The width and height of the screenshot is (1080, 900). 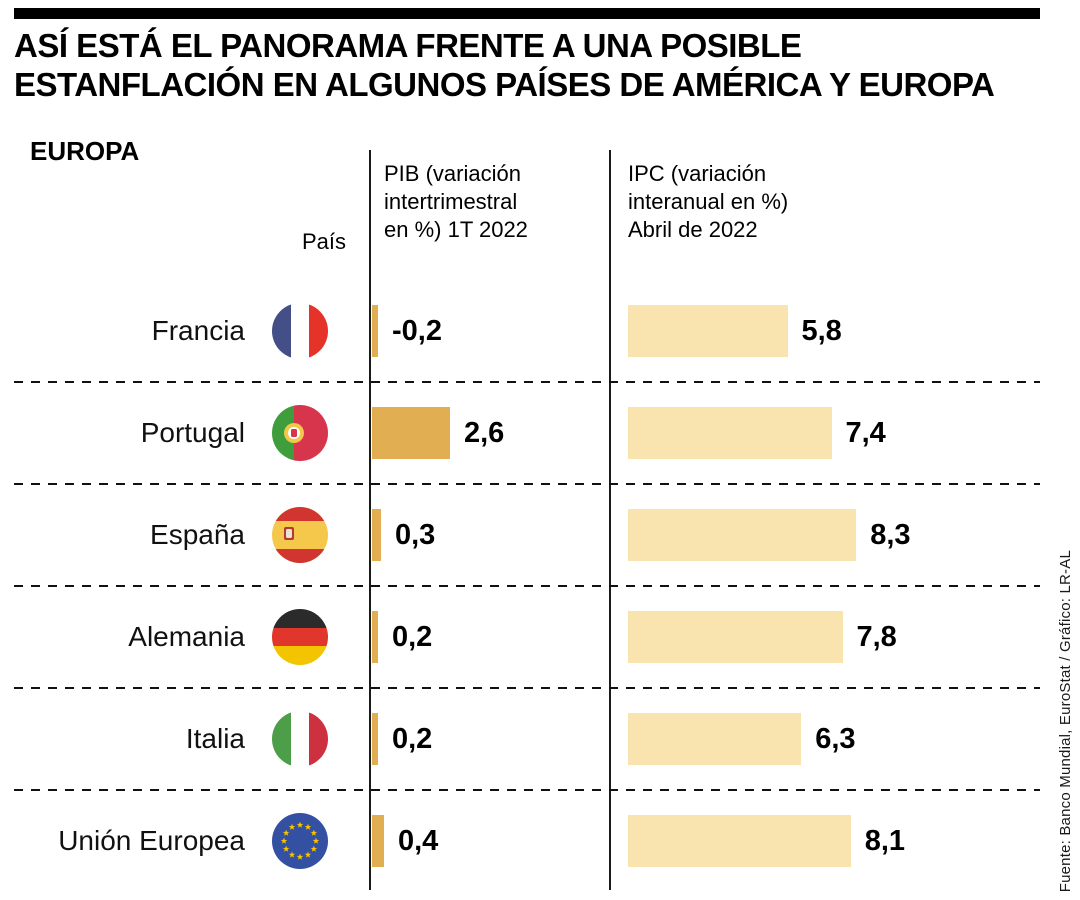 I want to click on country-row: Alemania 0,2 7,8, so click(x=540, y=637).